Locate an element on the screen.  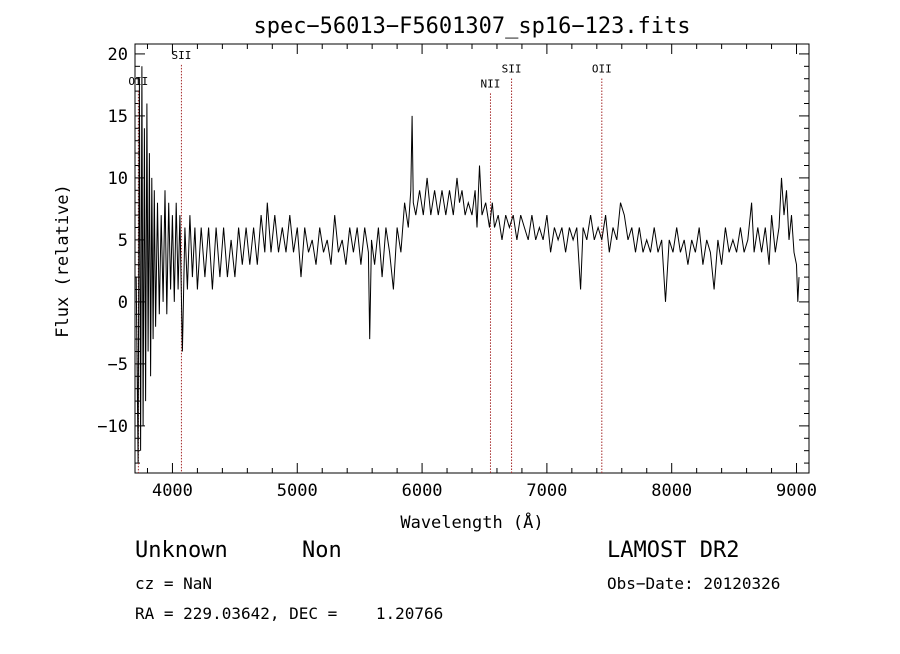
x-tick-label: 4000 is located at coordinates (172, 491).